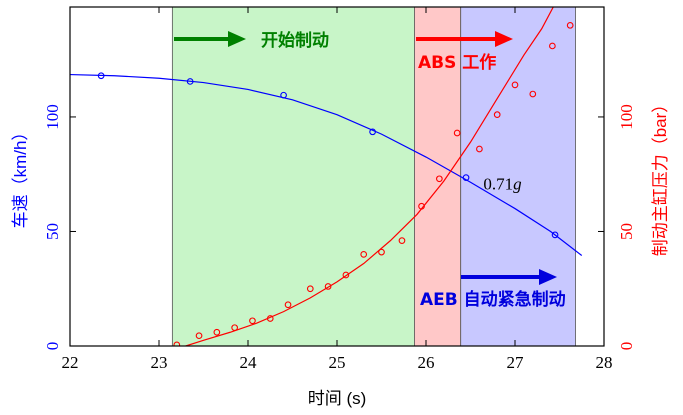  I want to click on y-right-tick-label-100: 100, so click(626, 117).